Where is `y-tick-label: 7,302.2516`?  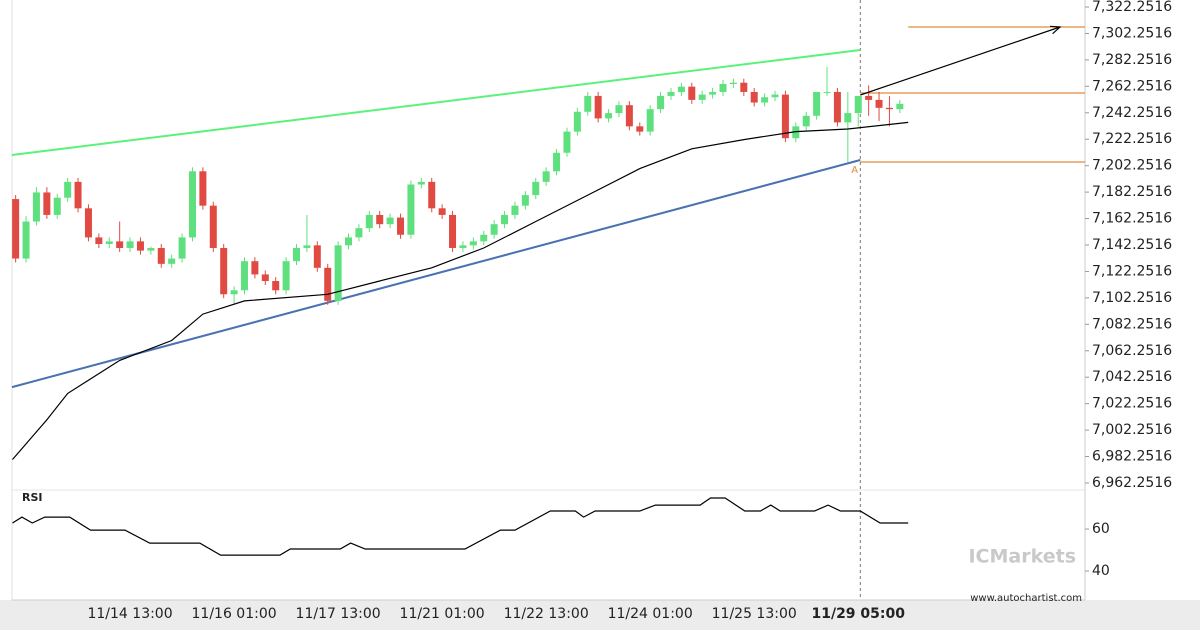
y-tick-label: 7,302.2516 is located at coordinates (1132, 33).